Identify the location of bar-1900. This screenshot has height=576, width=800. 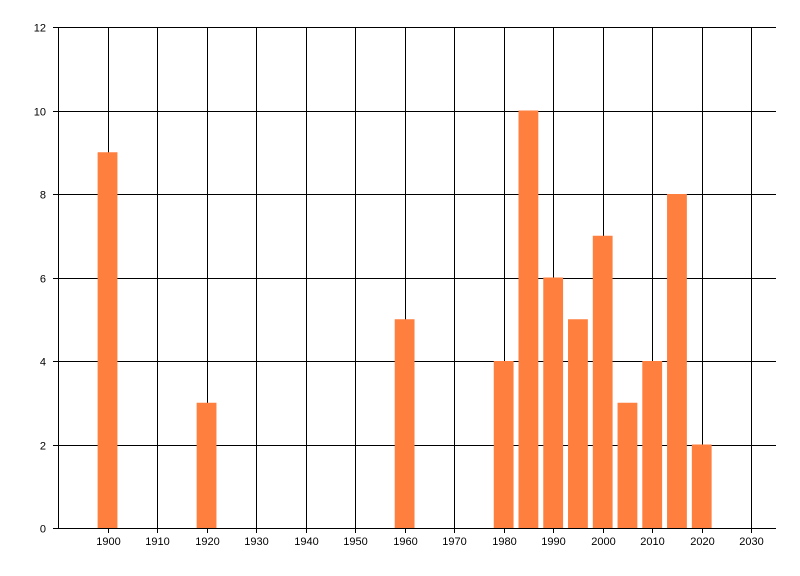
(107, 340).